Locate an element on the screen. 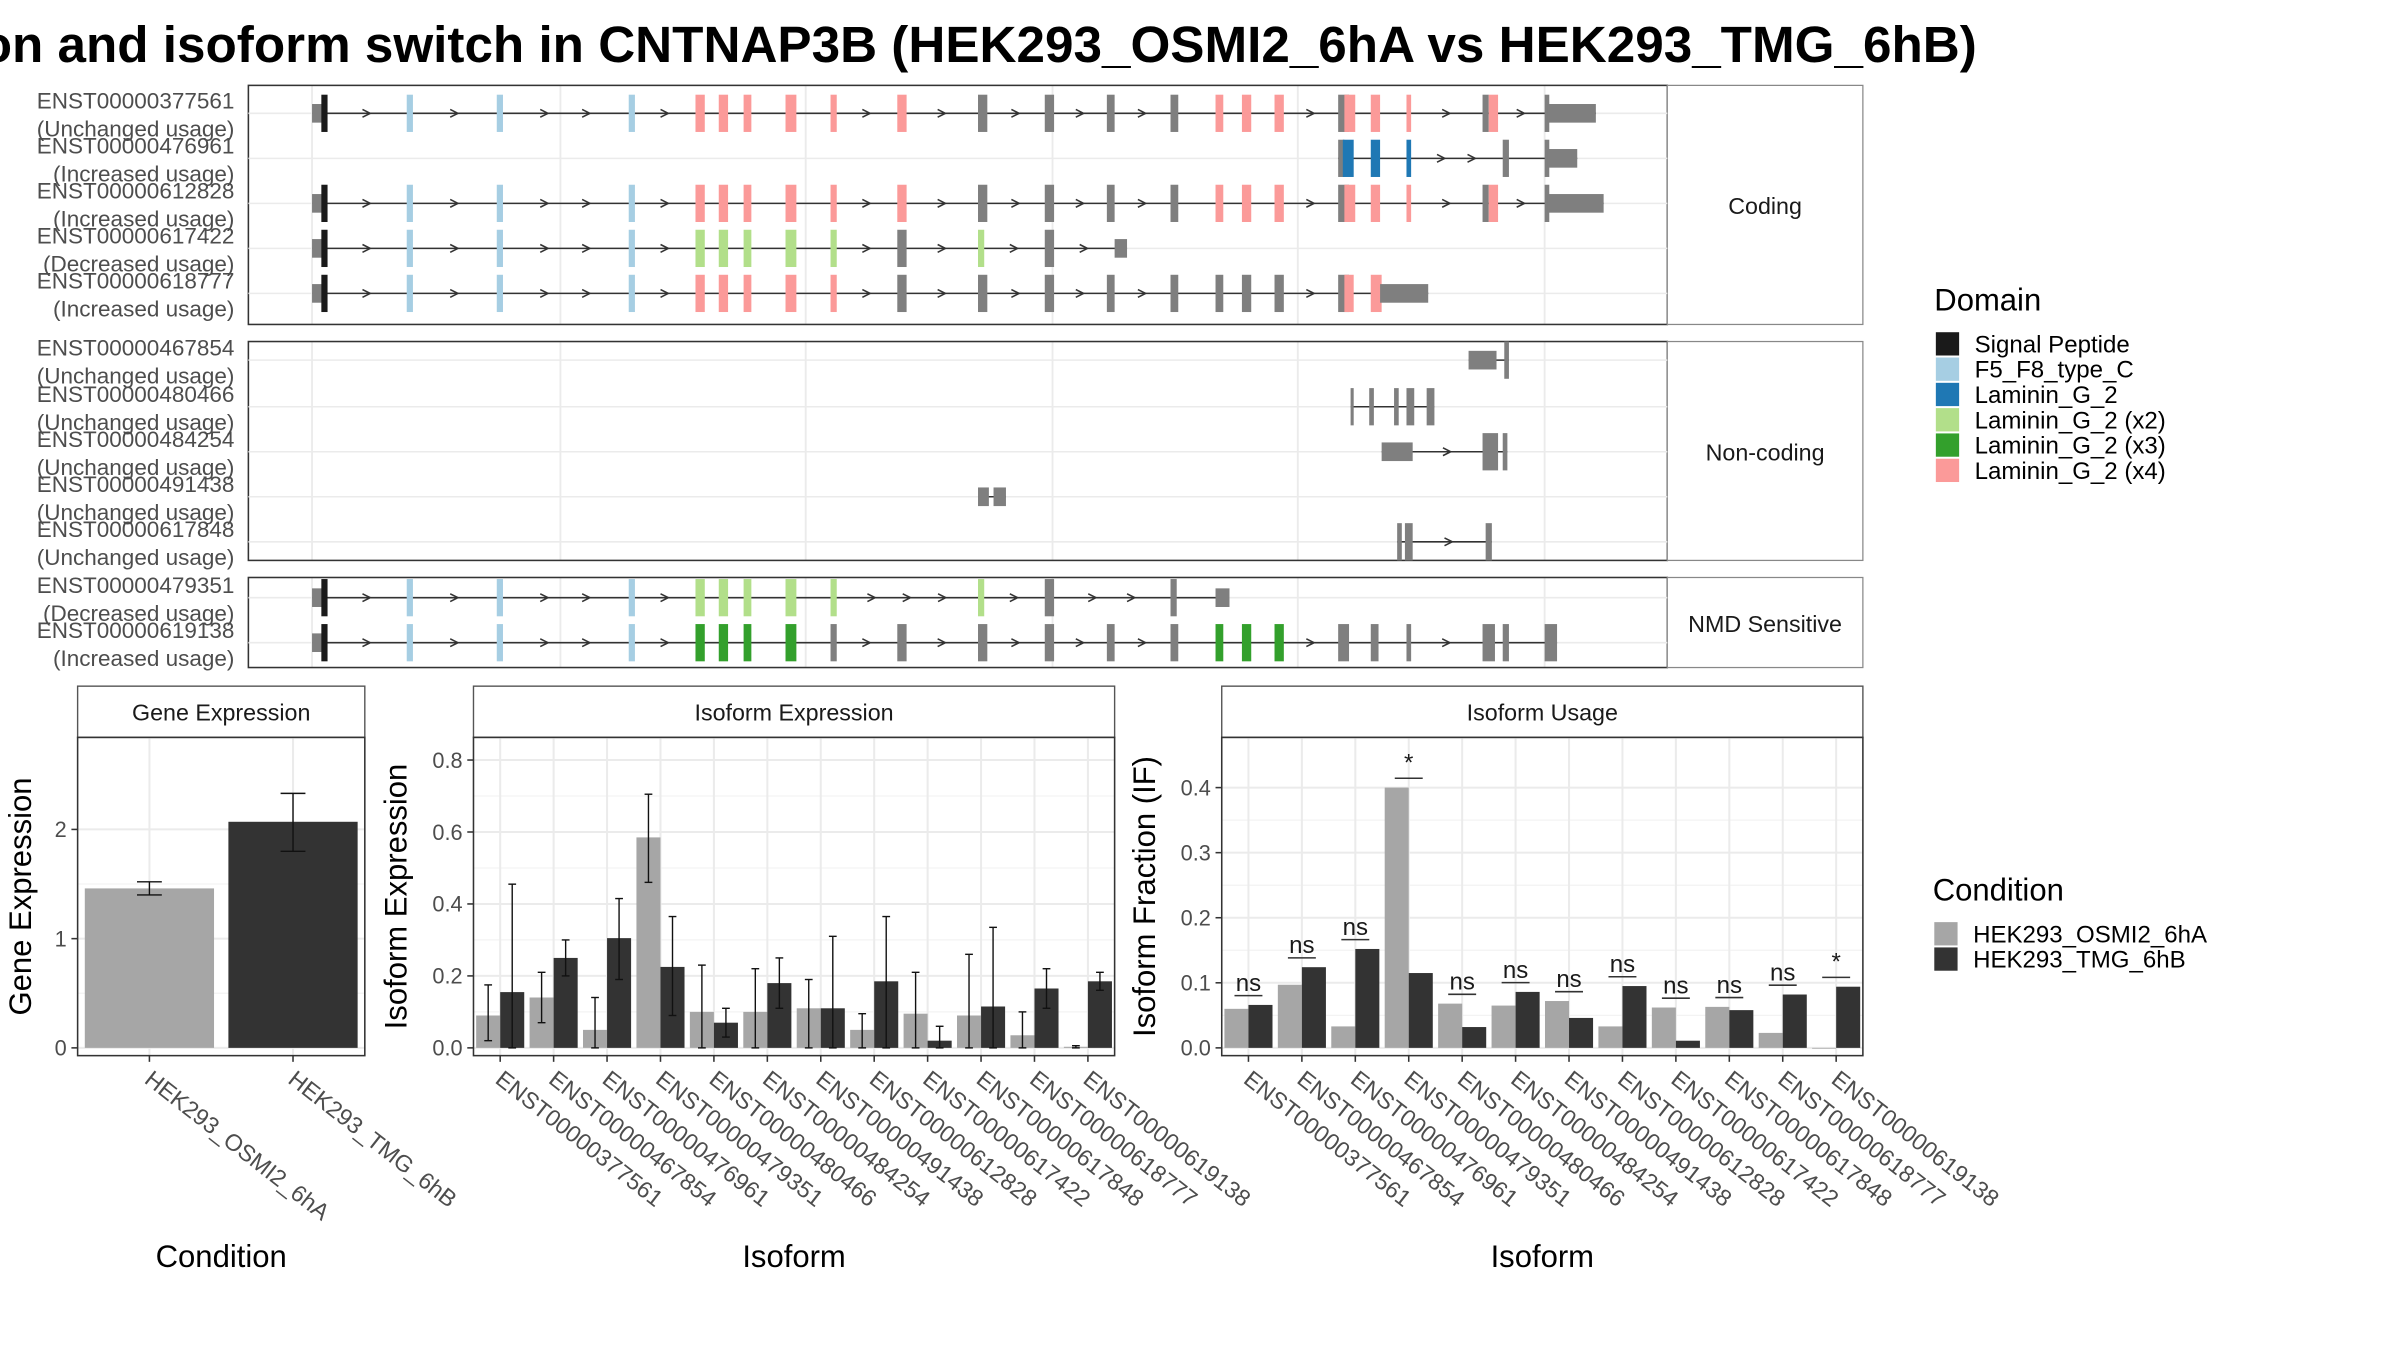 This screenshot has height=1352, width=2400. chart-panel-border is located at coordinates (794, 896).